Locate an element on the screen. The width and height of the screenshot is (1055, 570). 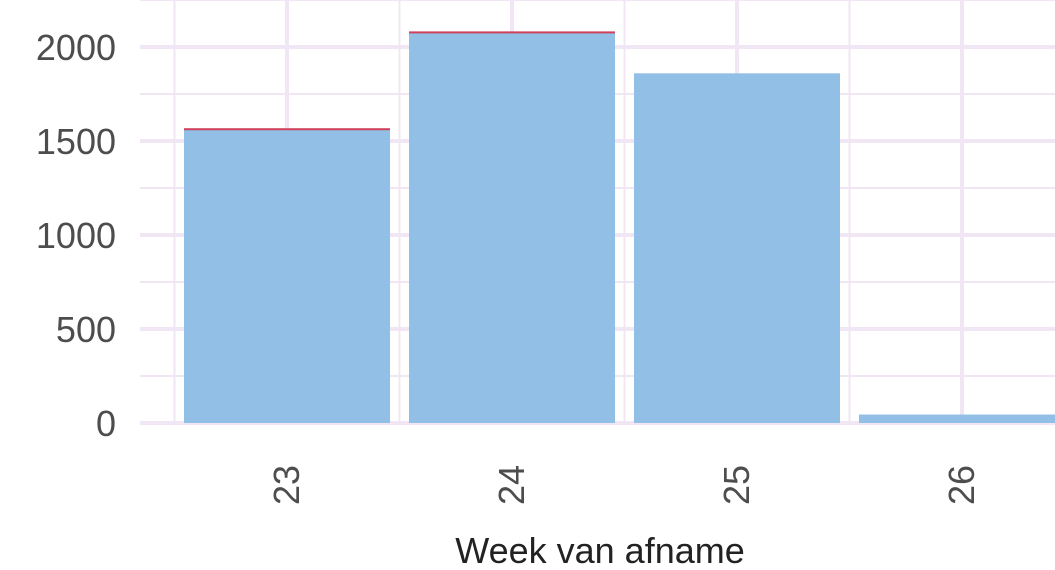
y-tick-label: 1000 is located at coordinates (76, 235).